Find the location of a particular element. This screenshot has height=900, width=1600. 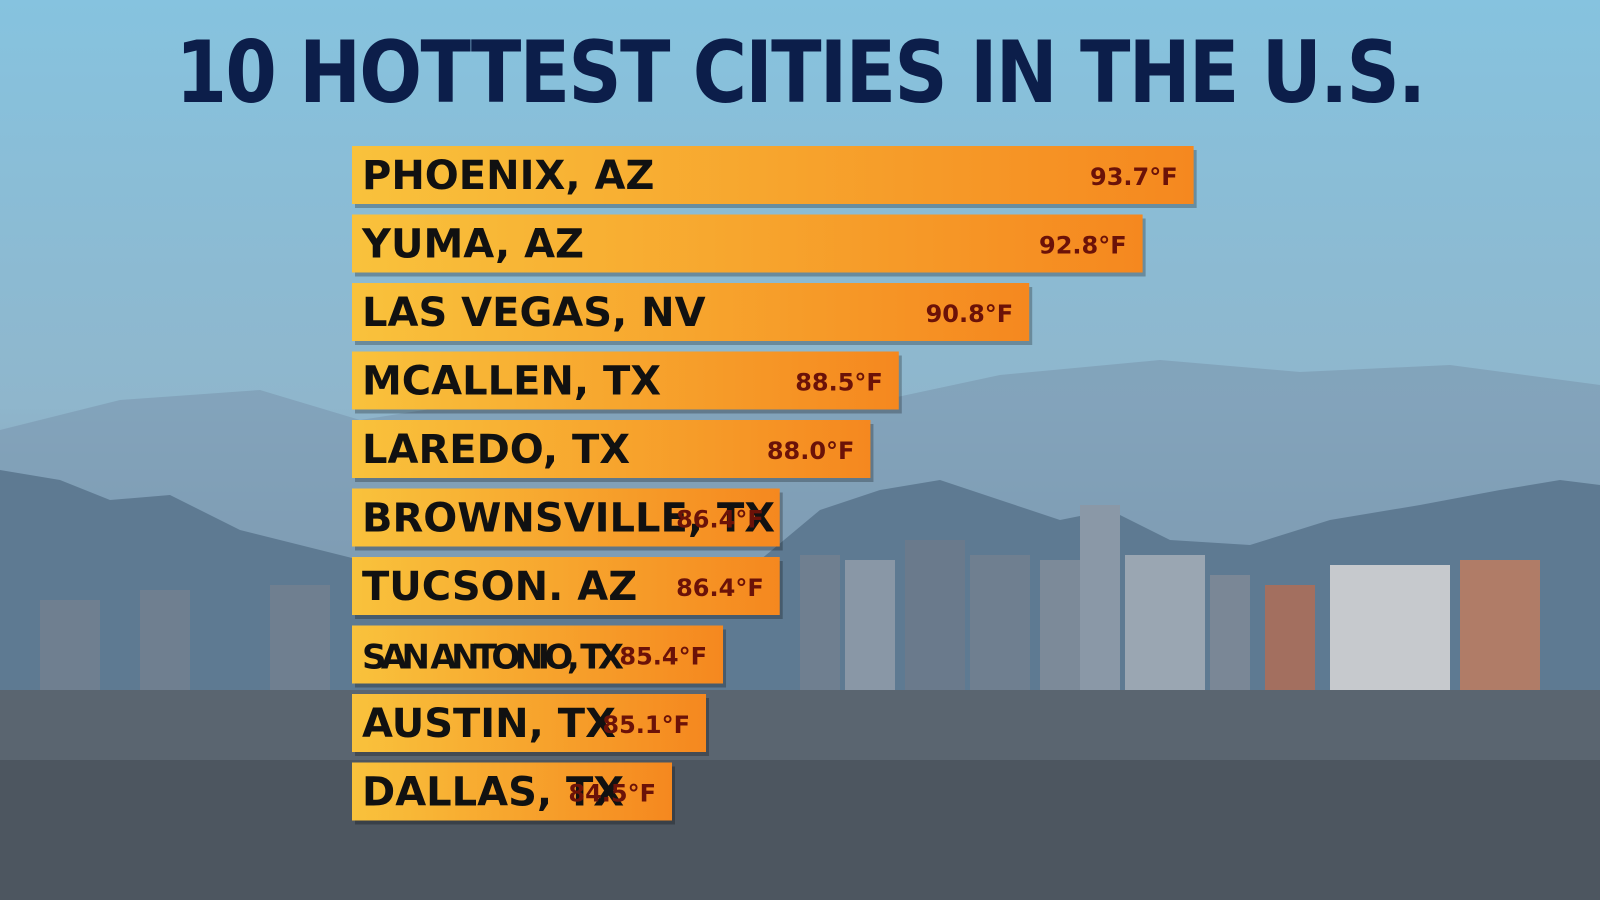

bar-category-label: AUSTIN, TX is located at coordinates (489, 724).